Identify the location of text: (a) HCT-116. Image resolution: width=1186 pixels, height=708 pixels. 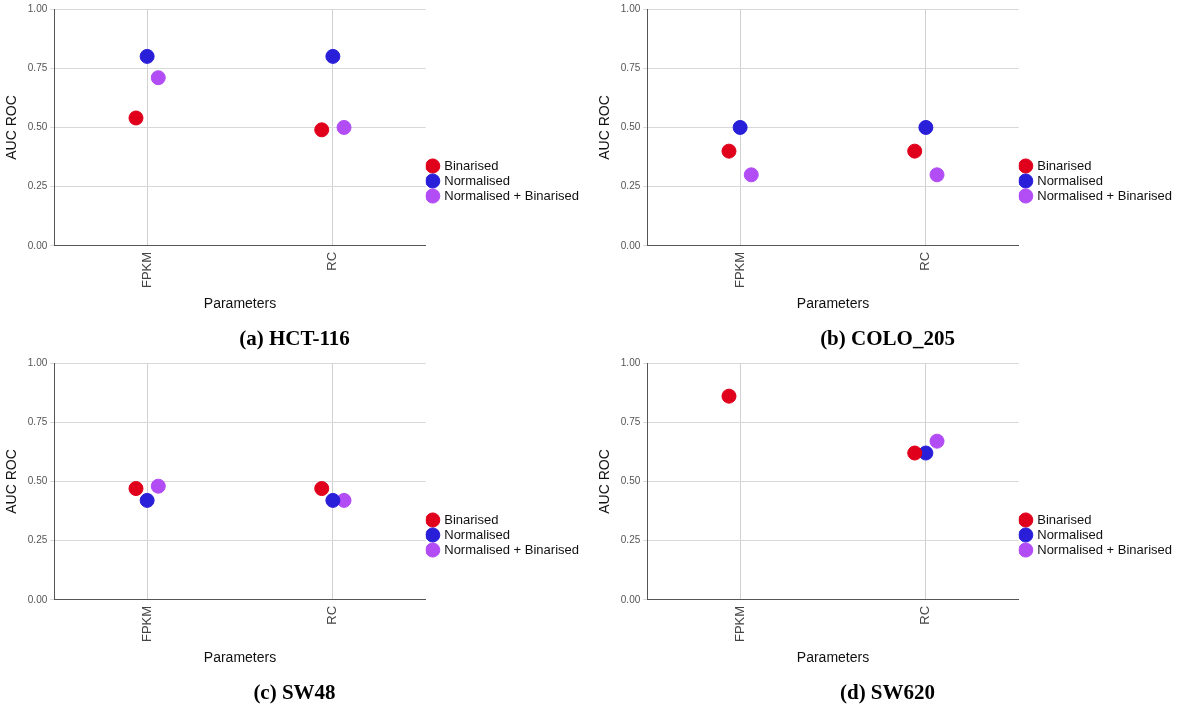
(294, 337).